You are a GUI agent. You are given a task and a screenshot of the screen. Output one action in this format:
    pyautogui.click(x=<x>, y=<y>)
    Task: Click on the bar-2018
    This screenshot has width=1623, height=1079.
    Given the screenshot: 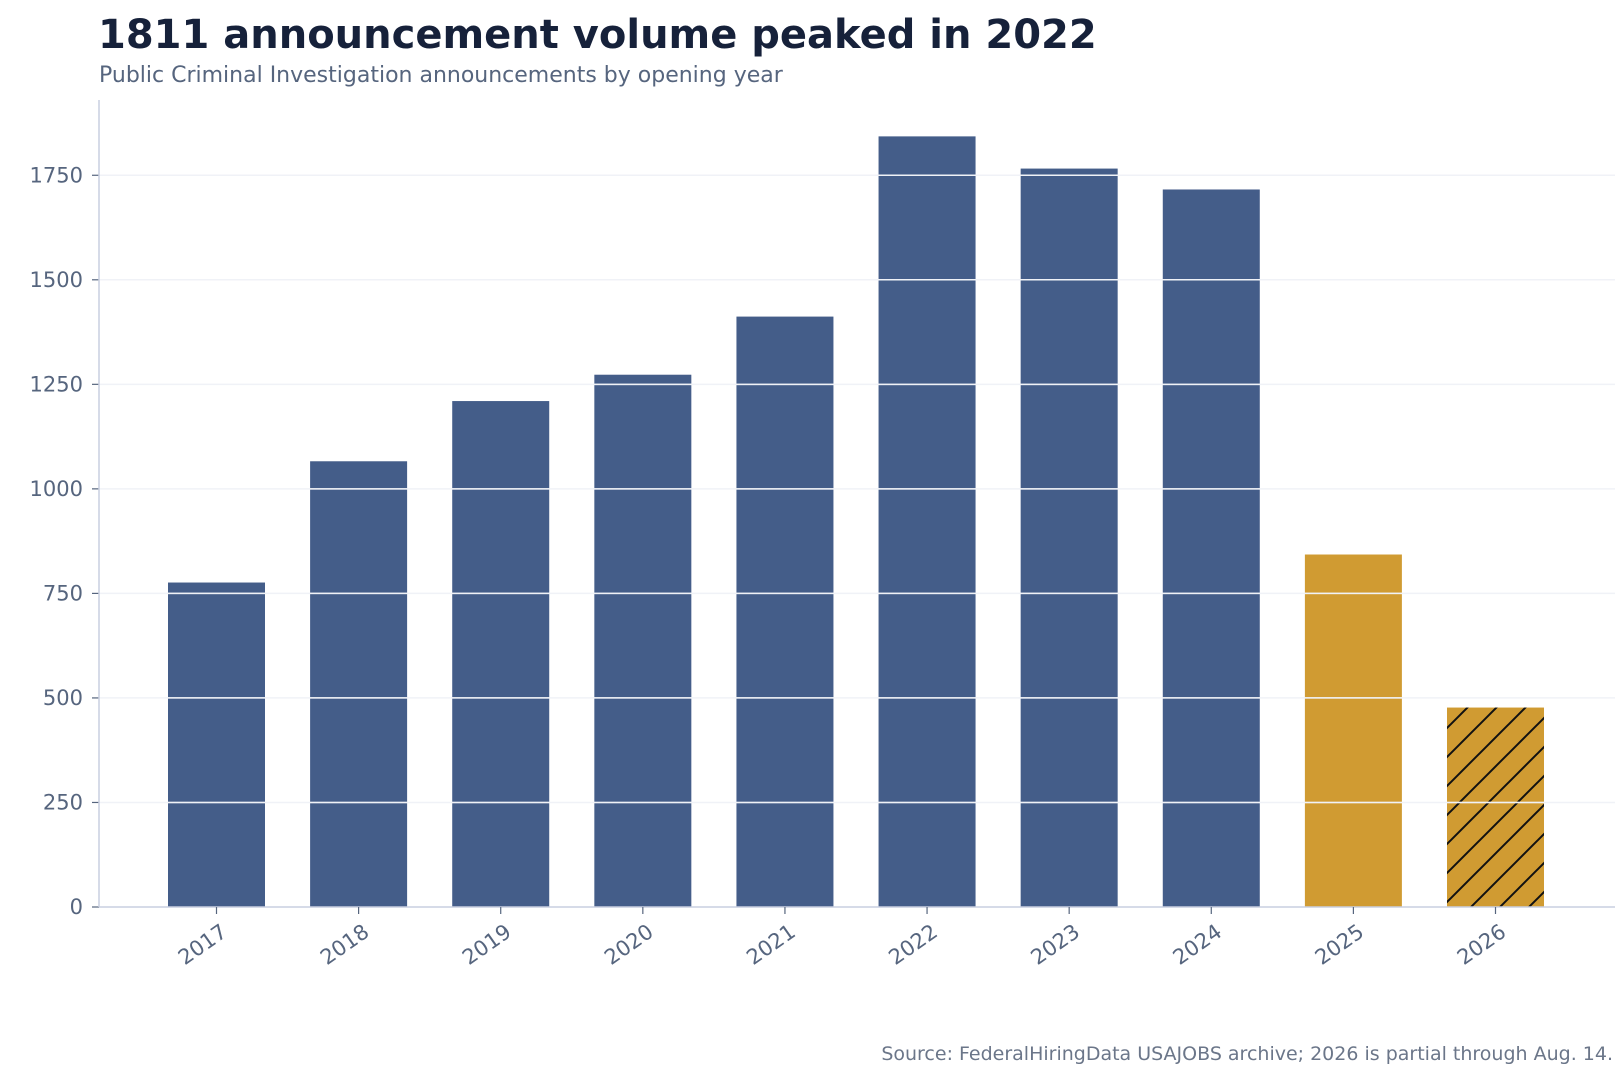 What is the action you would take?
    pyautogui.click(x=359, y=684)
    